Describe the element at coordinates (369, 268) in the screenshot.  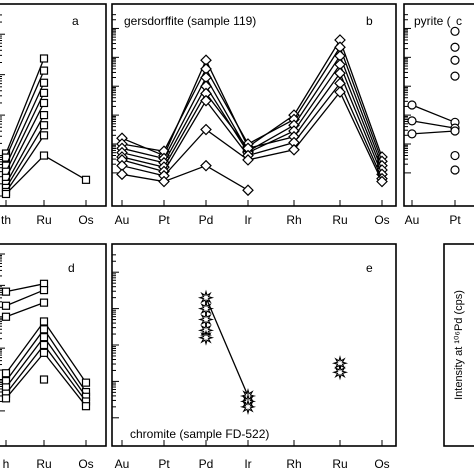
I see `panel-e-letter: e` at that location.